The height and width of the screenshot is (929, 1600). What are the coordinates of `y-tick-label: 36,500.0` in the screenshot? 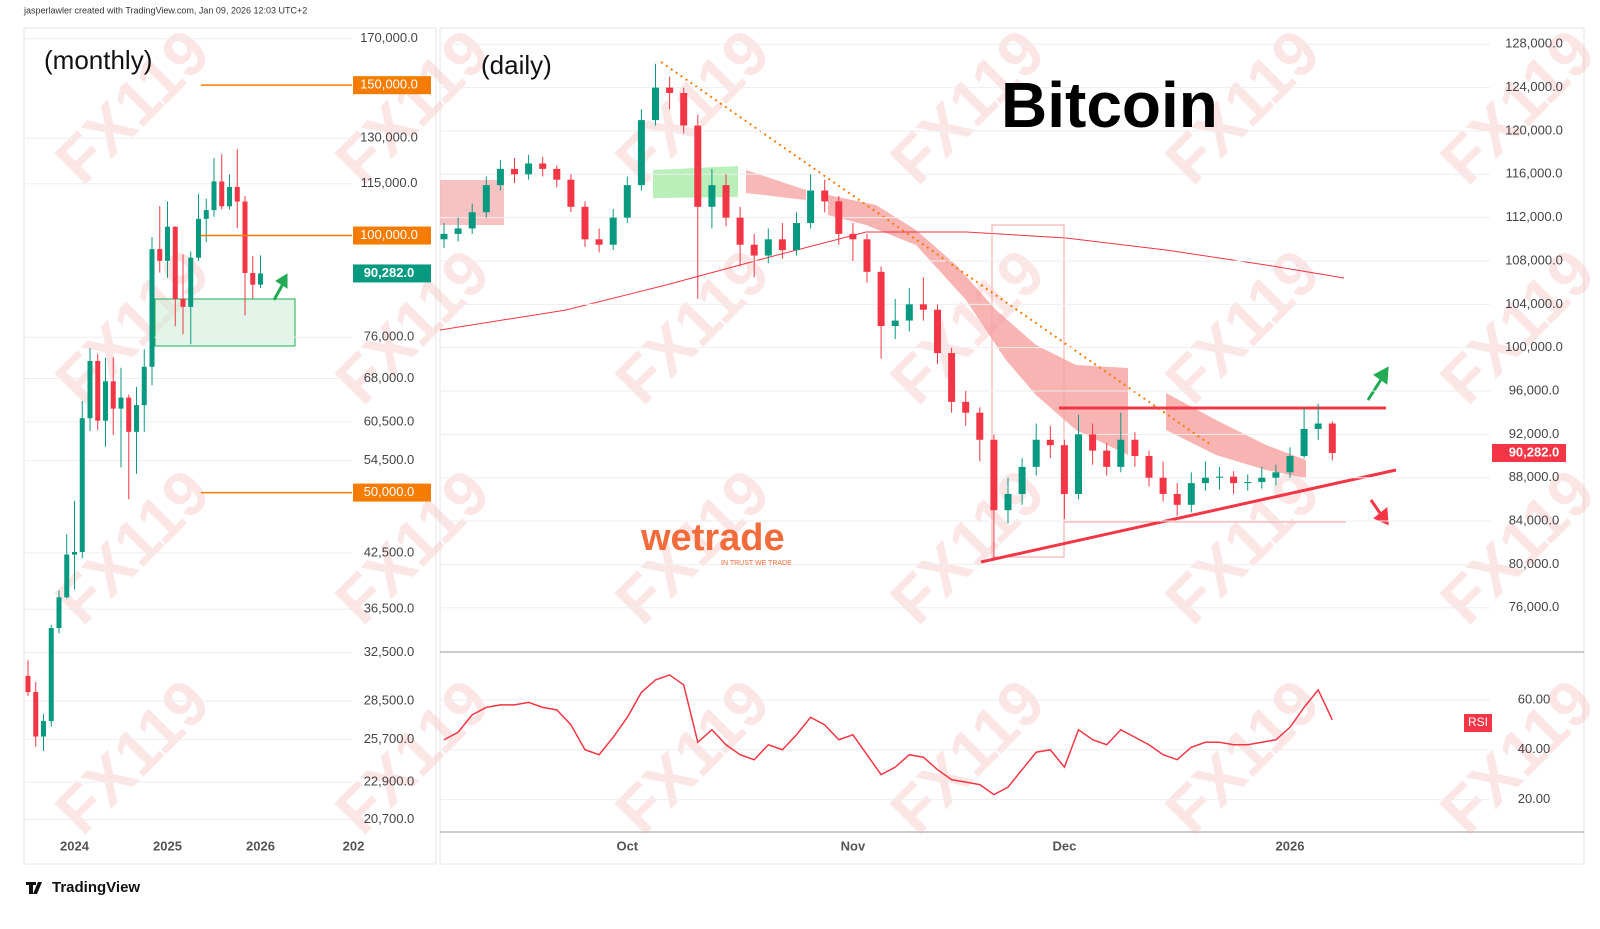 It's located at (389, 608).